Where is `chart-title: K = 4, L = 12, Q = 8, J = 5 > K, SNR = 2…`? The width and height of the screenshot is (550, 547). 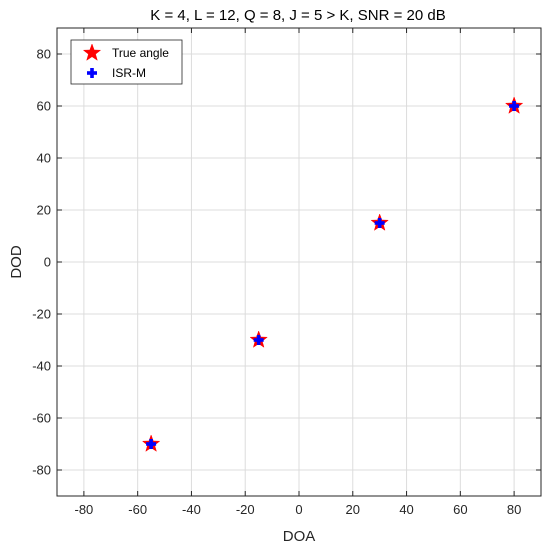 chart-title: K = 4, L = 12, Q = 8, J = 5 > K, SNR = 2… is located at coordinates (297, 15).